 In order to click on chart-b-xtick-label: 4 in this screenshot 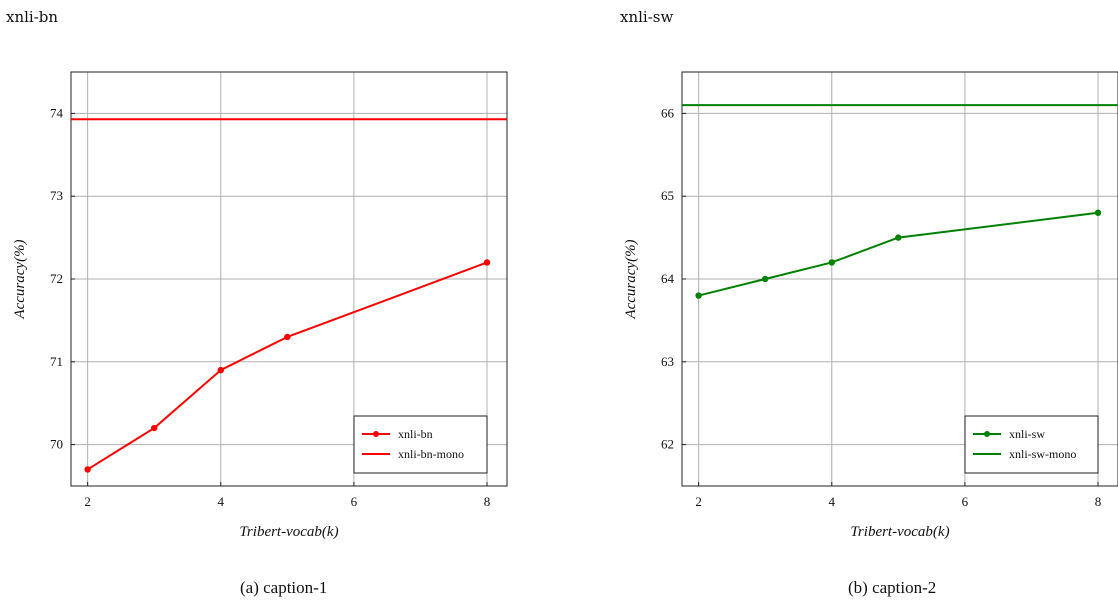, I will do `click(832, 501)`.